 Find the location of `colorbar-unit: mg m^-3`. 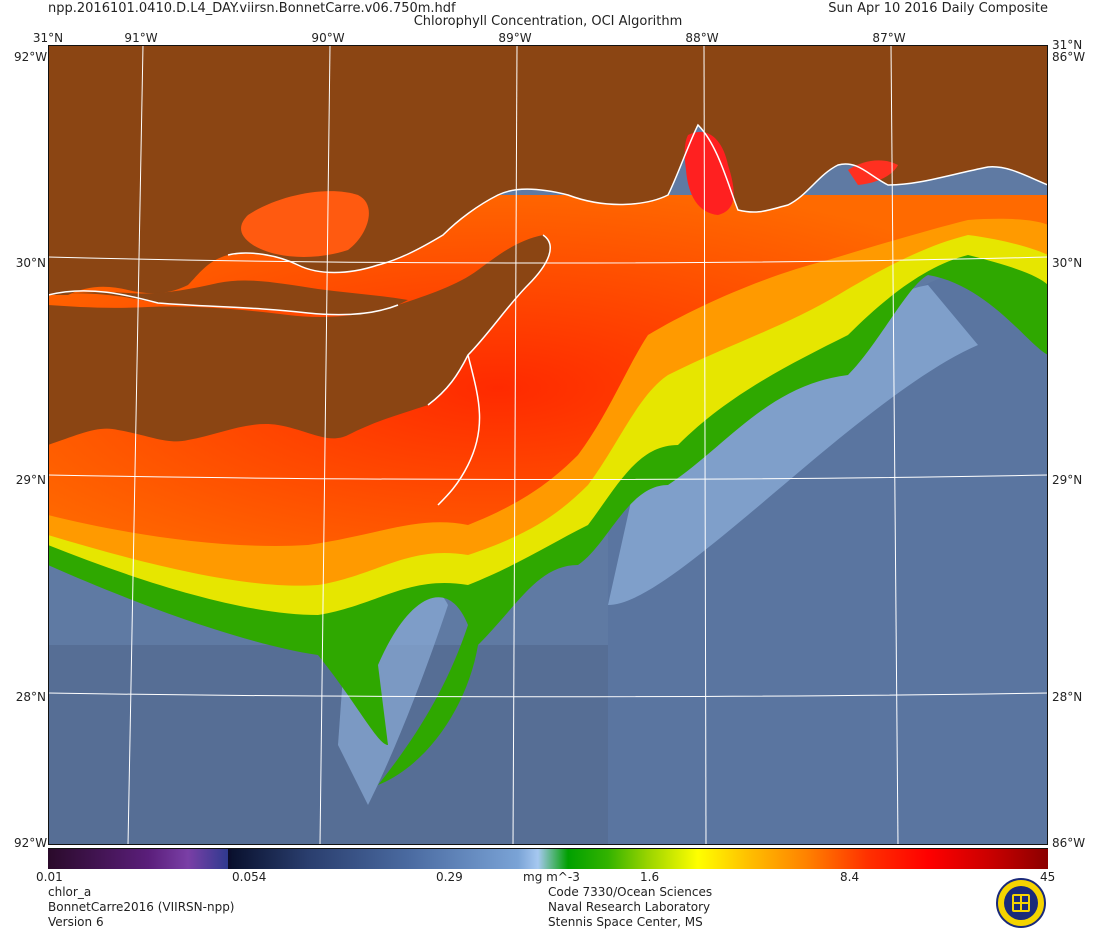

colorbar-unit: mg m^-3 is located at coordinates (551, 877).